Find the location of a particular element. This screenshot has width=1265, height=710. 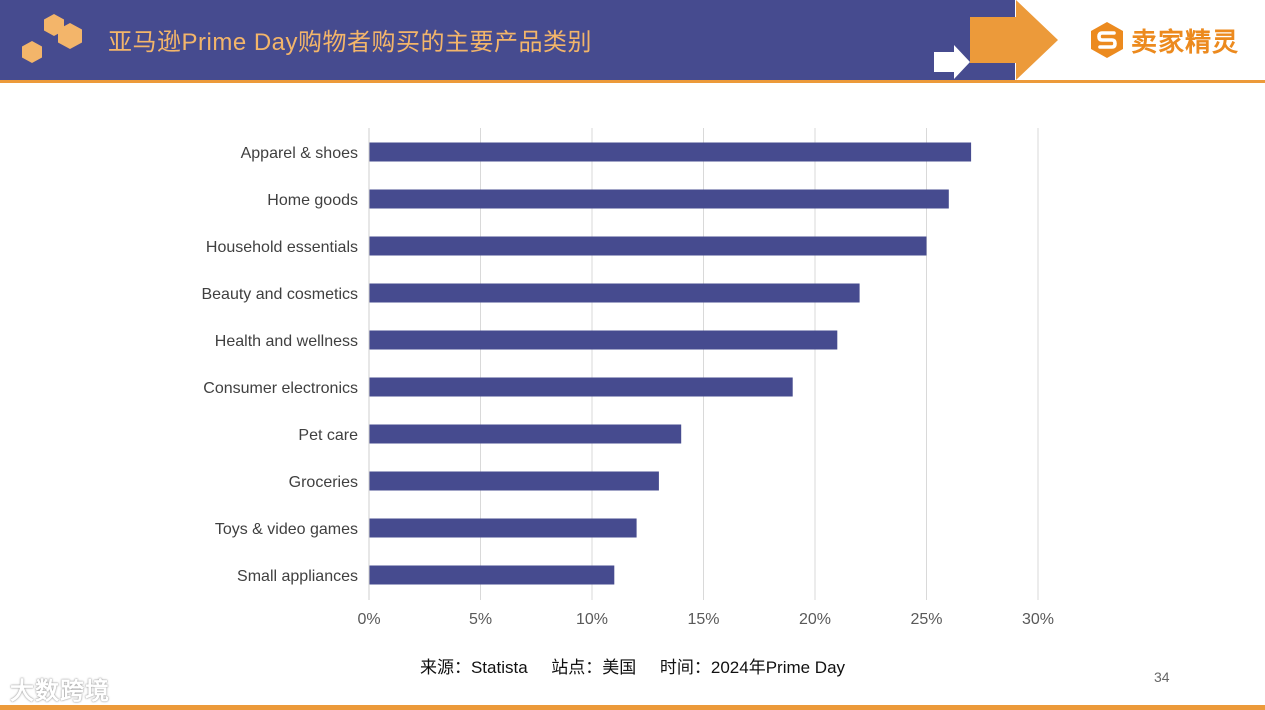

page-title: 亚马逊Prime Day购物者购买的主要产品类别 is located at coordinates (350, 42).